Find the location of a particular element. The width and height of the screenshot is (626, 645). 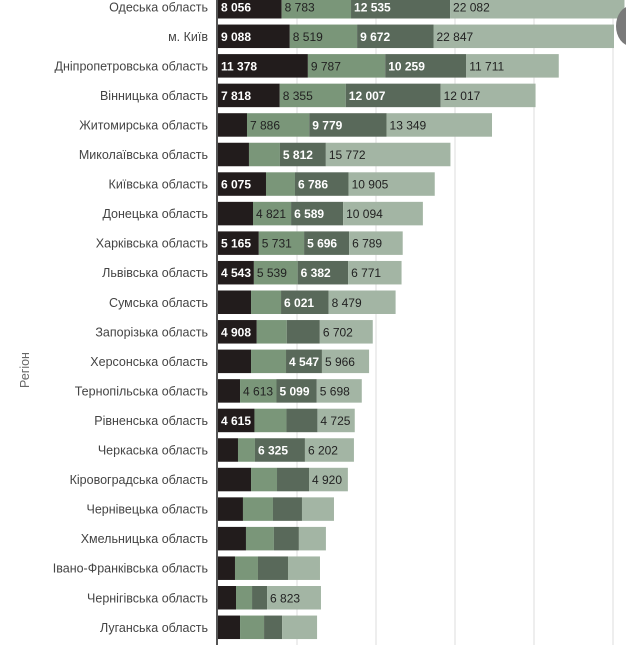

data-label: 4 821 is located at coordinates (271, 214).